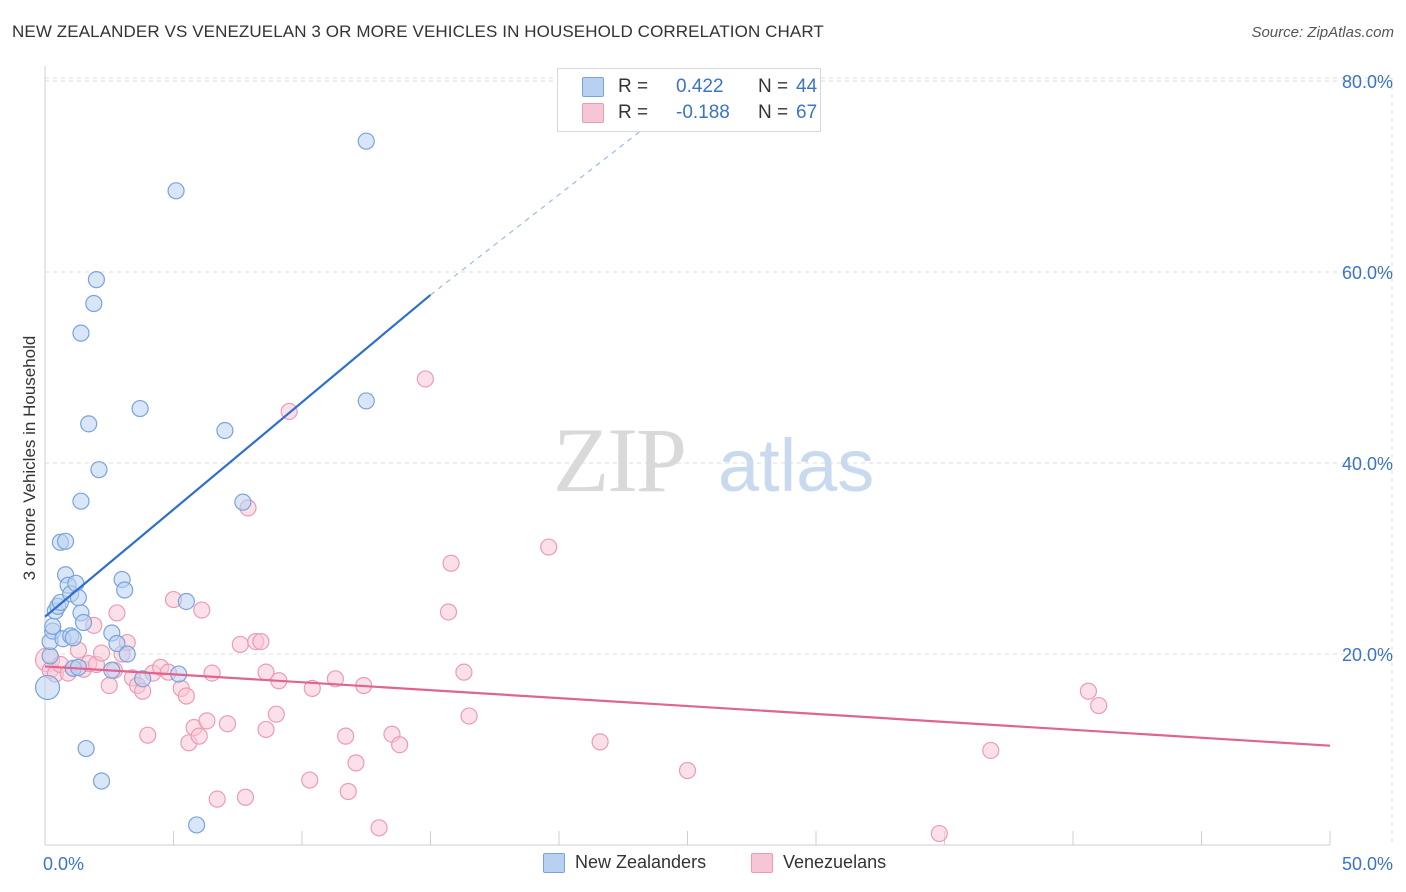 The height and width of the screenshot is (892, 1406). What do you see at coordinates (1367, 864) in the screenshot?
I see `x-tick-label: 50.0%` at bounding box center [1367, 864].